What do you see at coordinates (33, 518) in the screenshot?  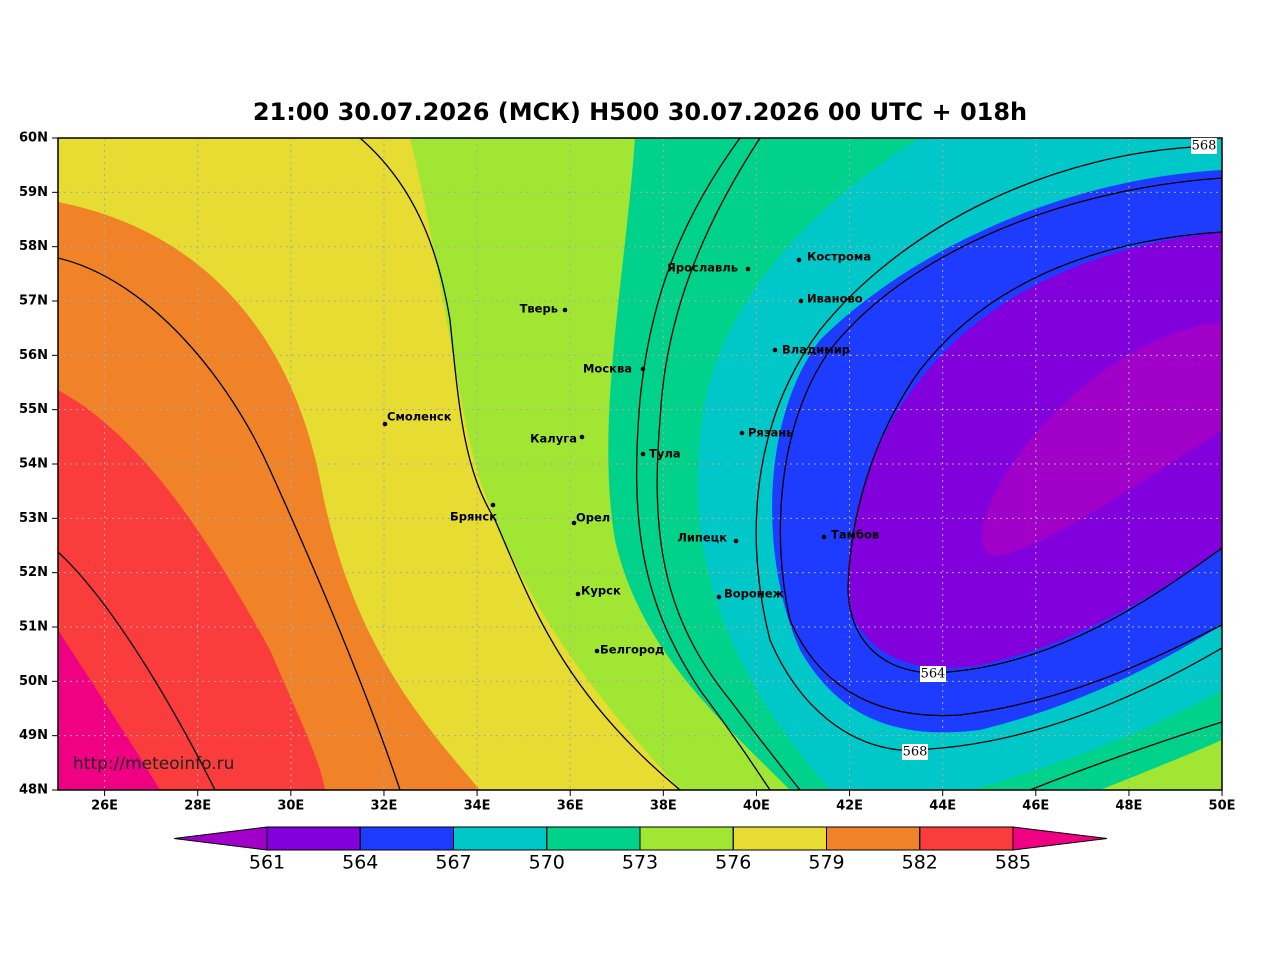 I see `lat-label: 53N` at bounding box center [33, 518].